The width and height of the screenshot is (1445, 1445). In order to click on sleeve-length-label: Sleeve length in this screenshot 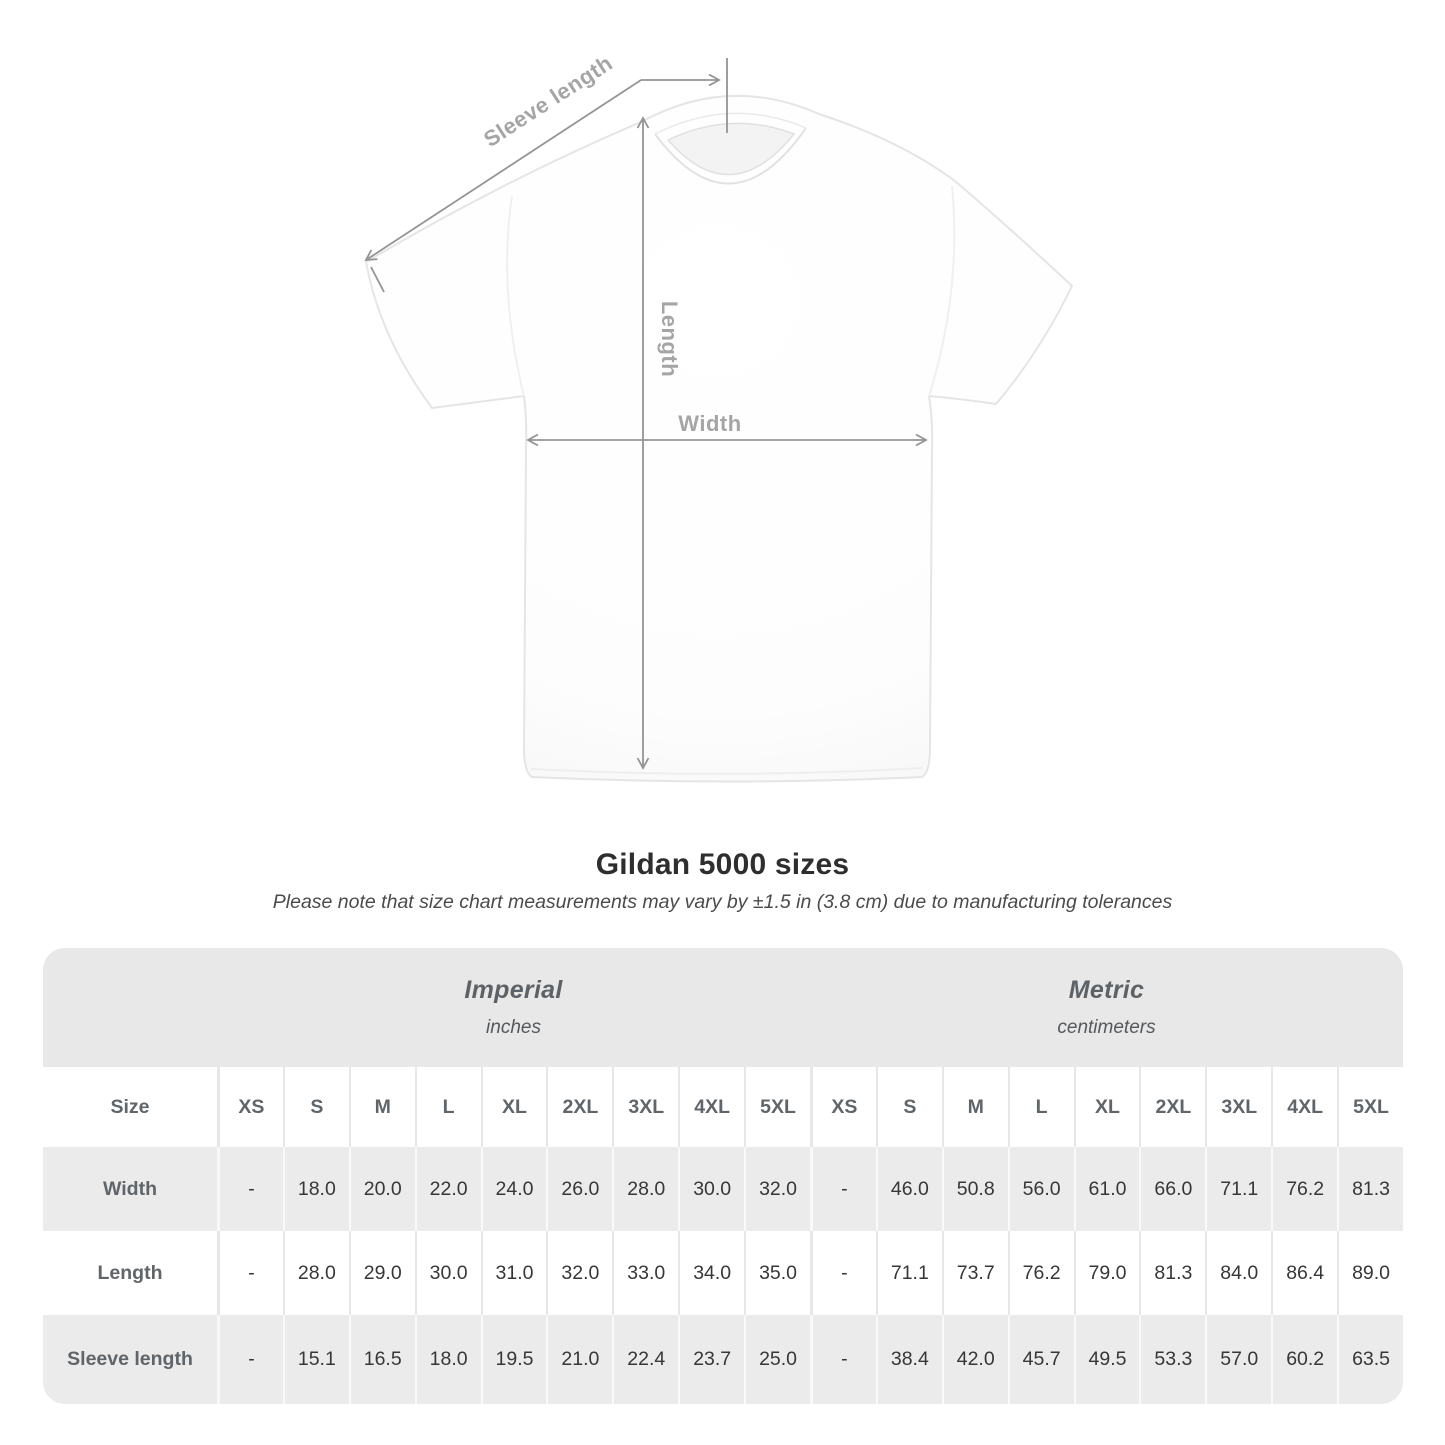, I will do `click(548, 101)`.